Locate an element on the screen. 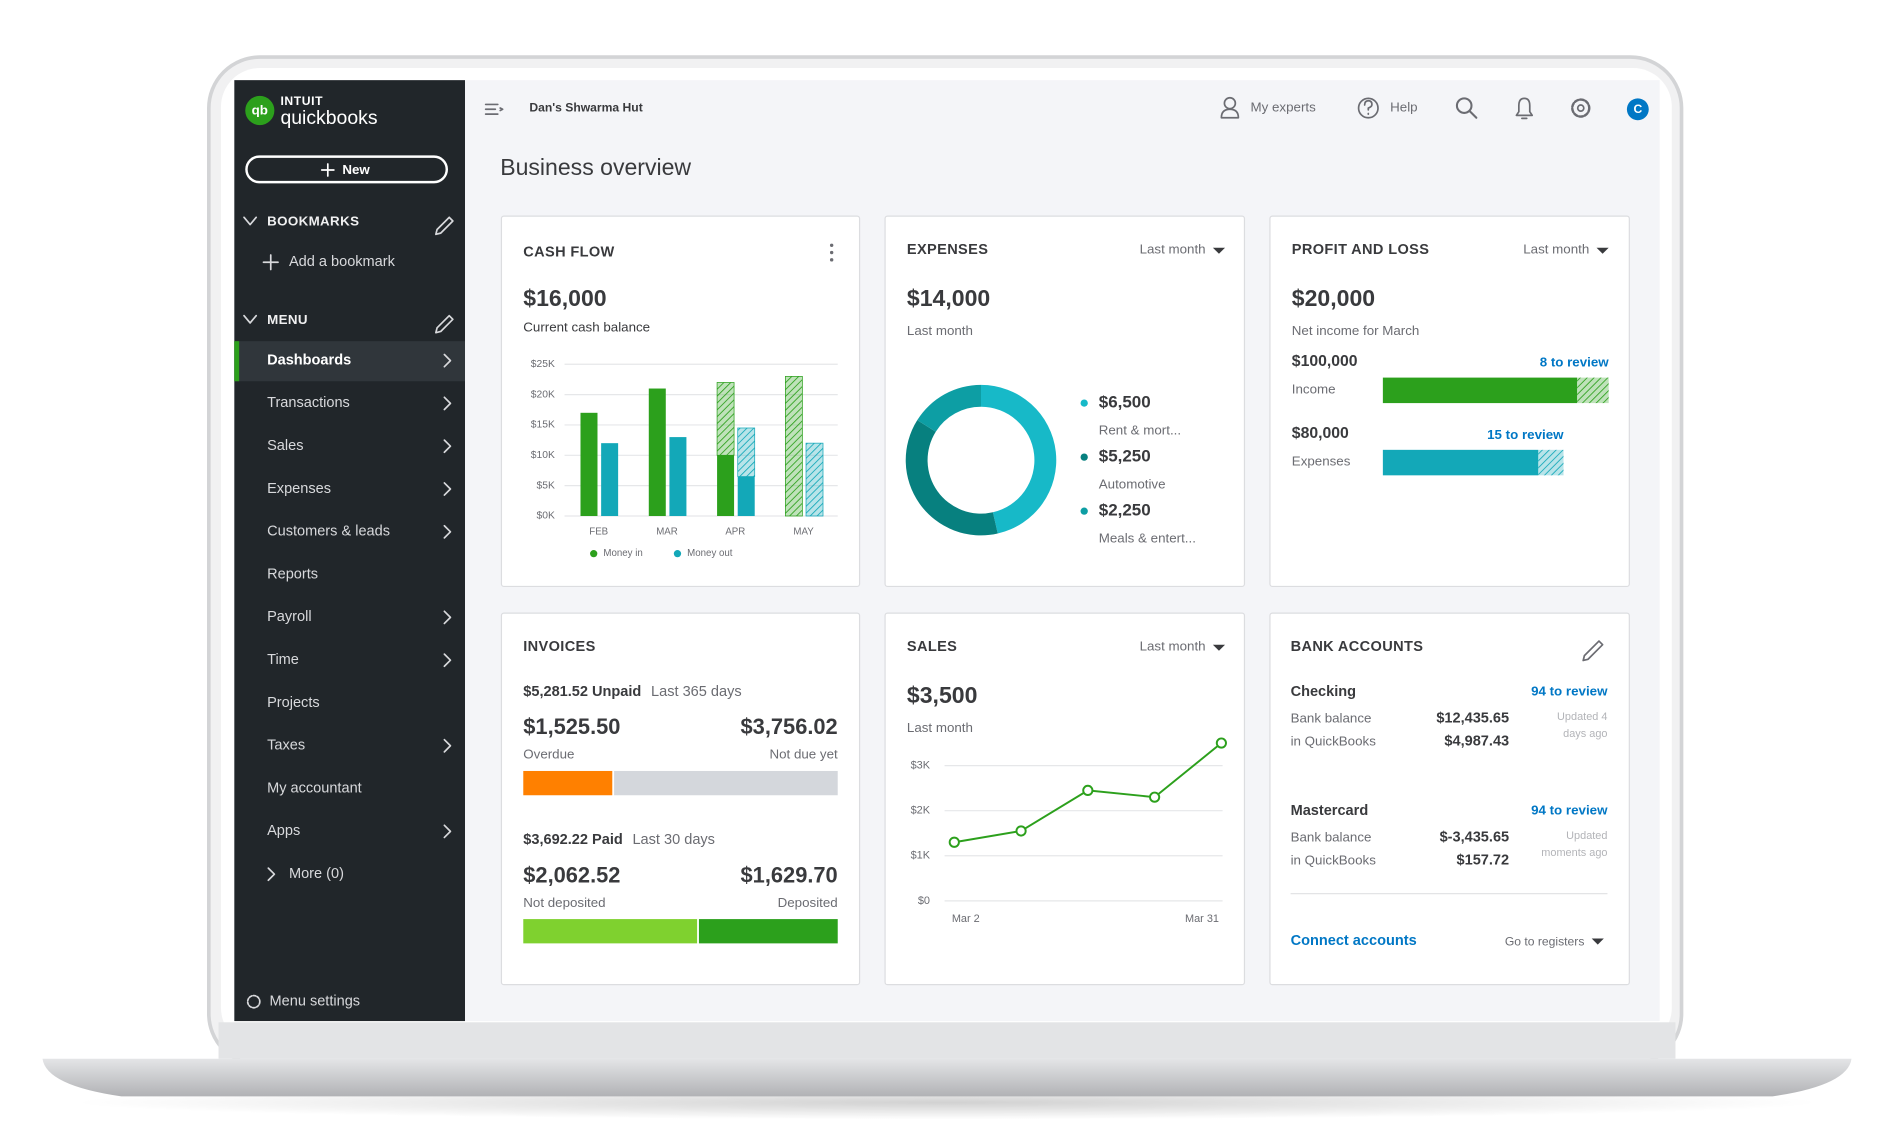 The height and width of the screenshot is (1134, 1894). caption: Net income for March is located at coordinates (1356, 330).